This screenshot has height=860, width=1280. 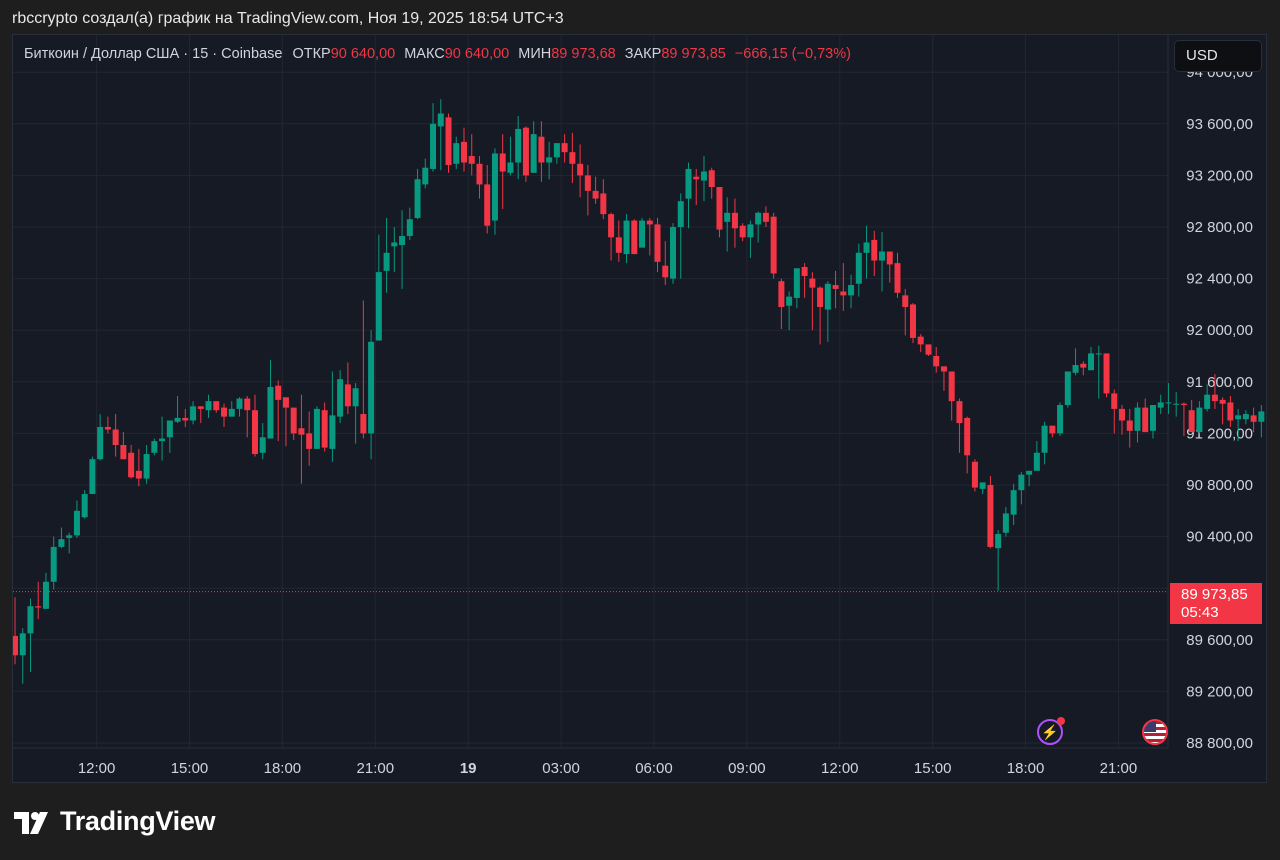 What do you see at coordinates (561, 768) in the screenshot?
I see `x-tick-label: 03:00` at bounding box center [561, 768].